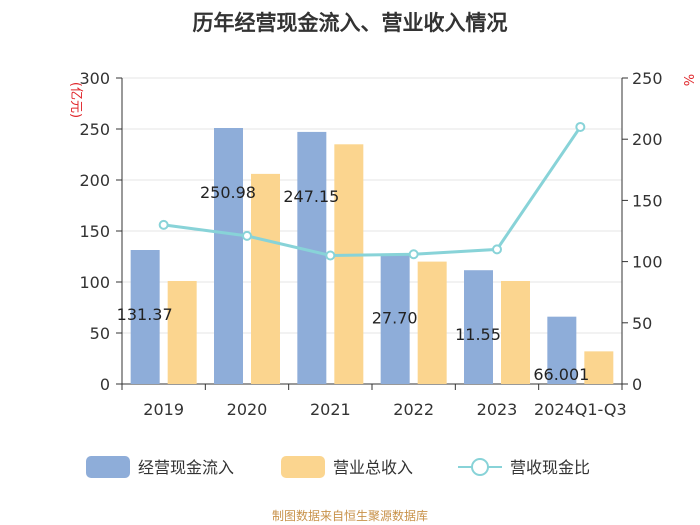 This screenshot has height=525, width=700. What do you see at coordinates (350, 515) in the screenshot?
I see `source-note: 制图数据来自恒生聚源数据库` at bounding box center [350, 515].